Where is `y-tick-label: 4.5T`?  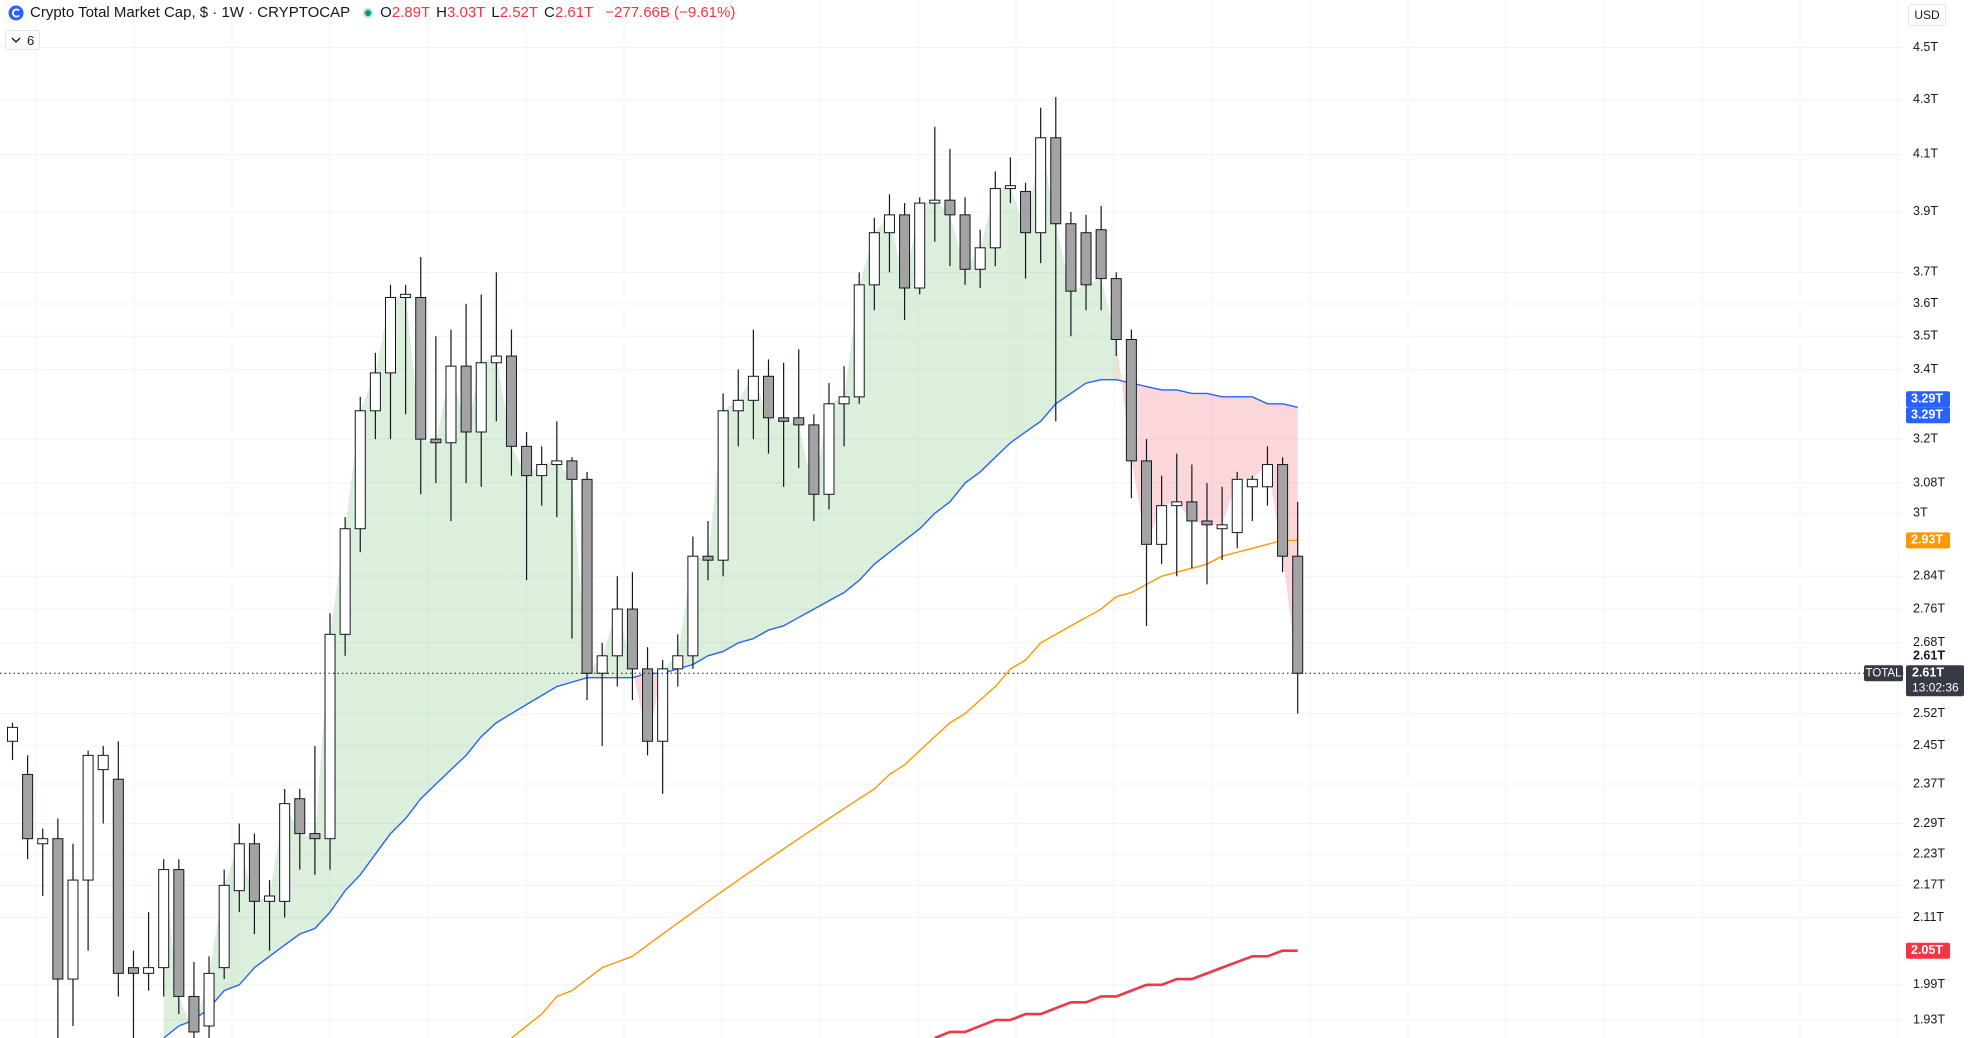
y-tick-label: 4.5T is located at coordinates (1925, 47).